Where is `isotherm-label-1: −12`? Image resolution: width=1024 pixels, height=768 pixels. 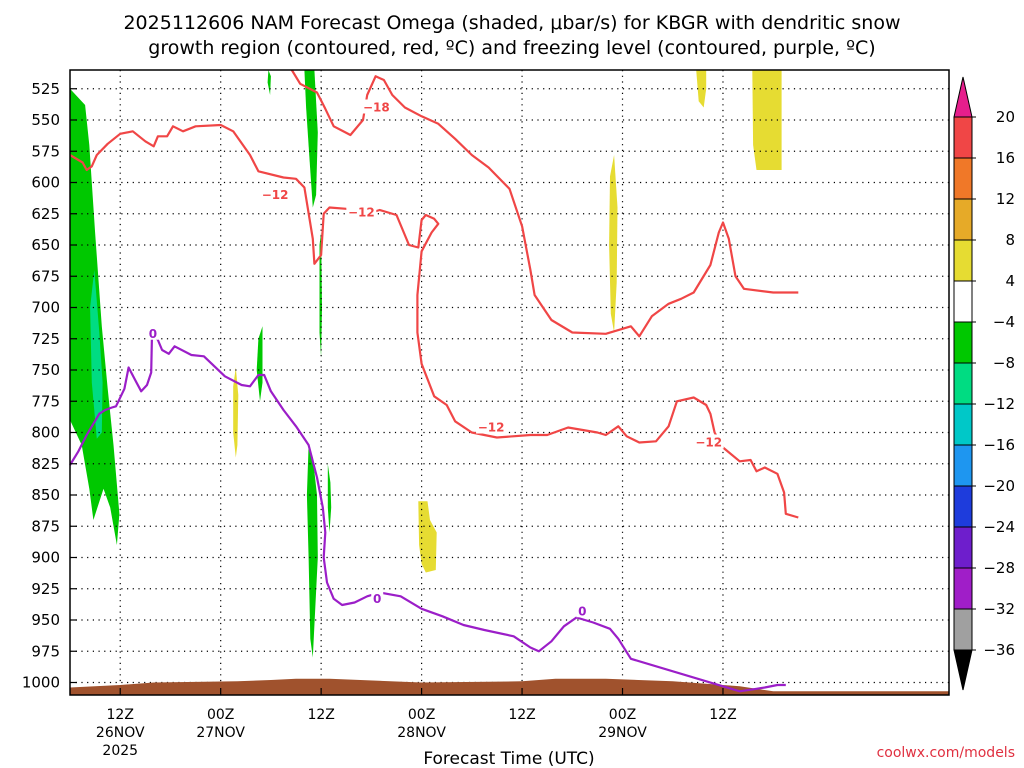
isotherm-label-1: −12 is located at coordinates (491, 428).